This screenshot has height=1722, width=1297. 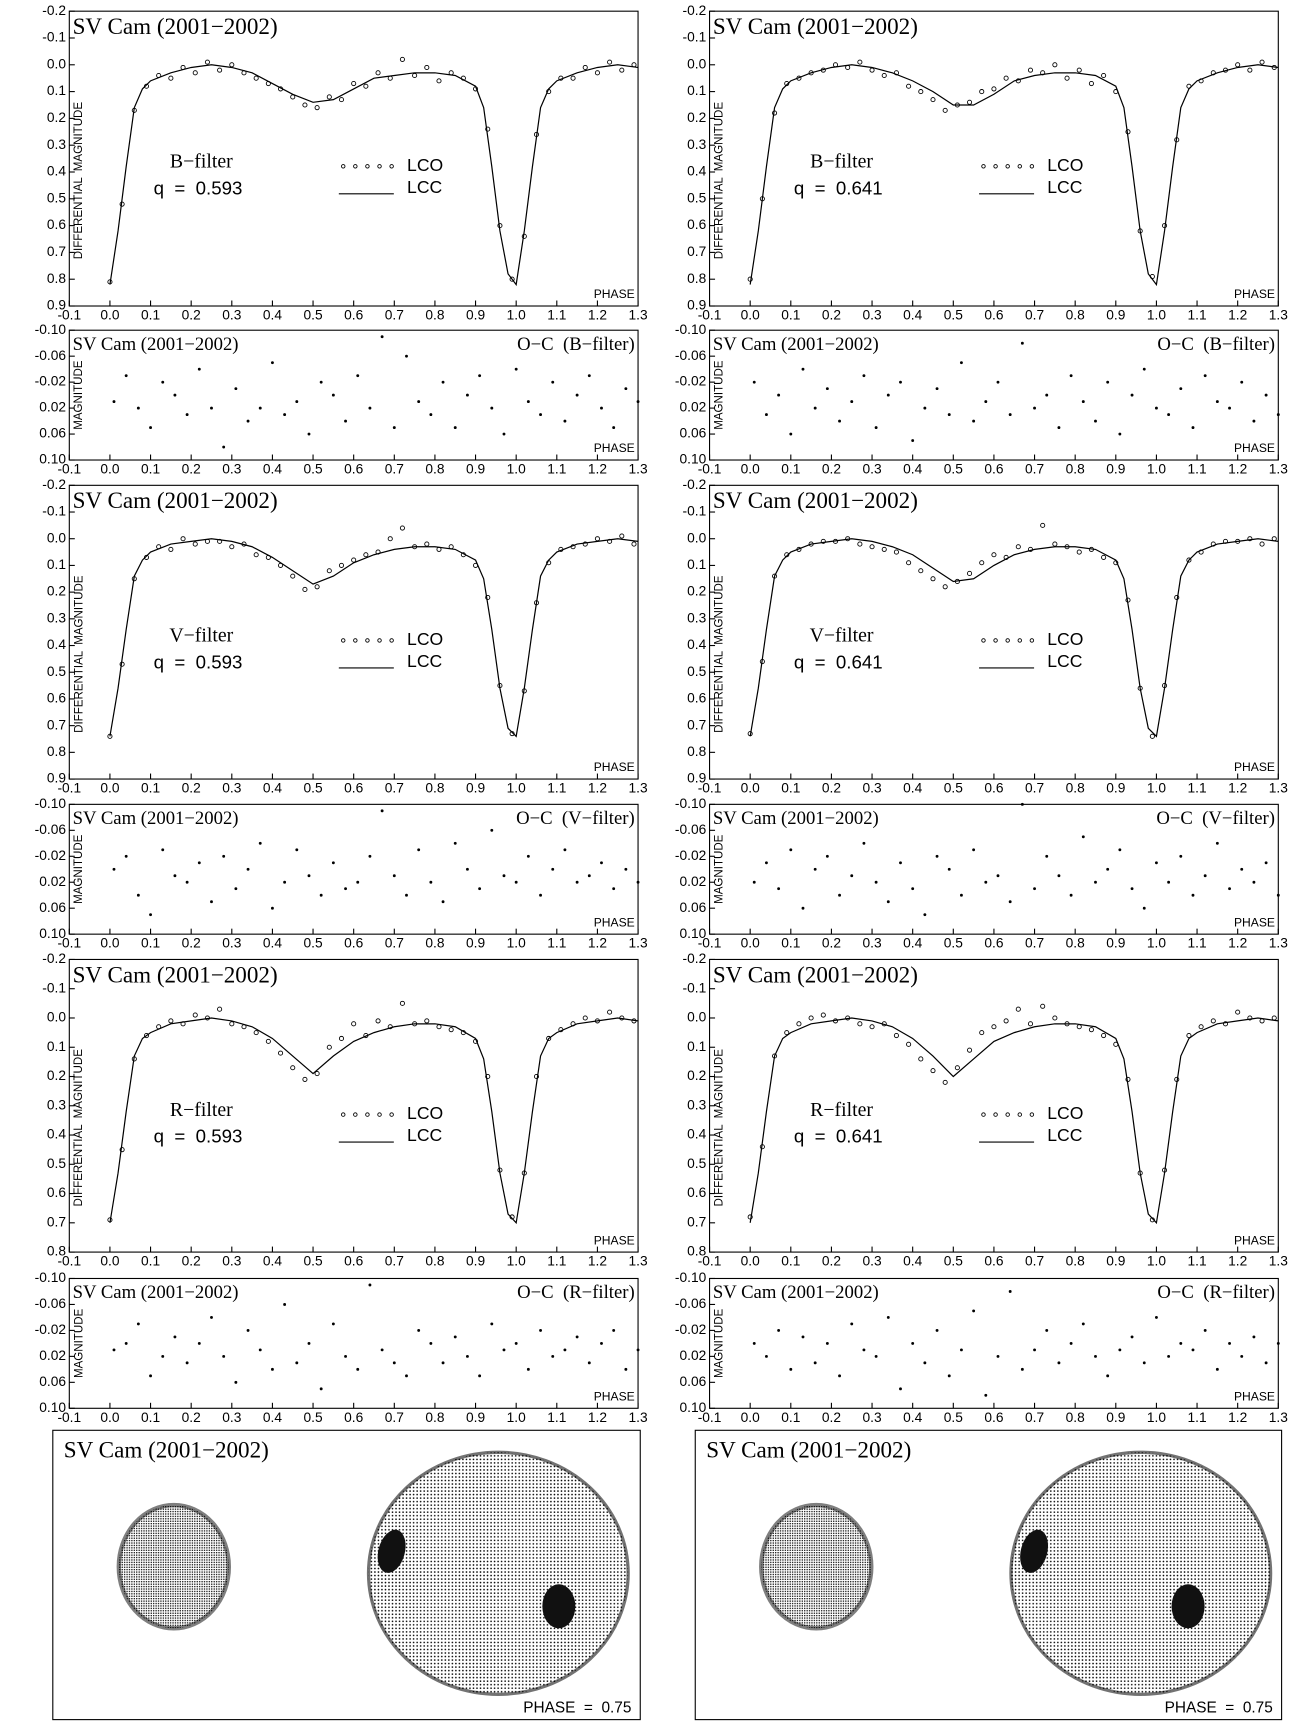 What do you see at coordinates (191, 1261) in the screenshot?
I see `x-tick-label: 0.2` at bounding box center [191, 1261].